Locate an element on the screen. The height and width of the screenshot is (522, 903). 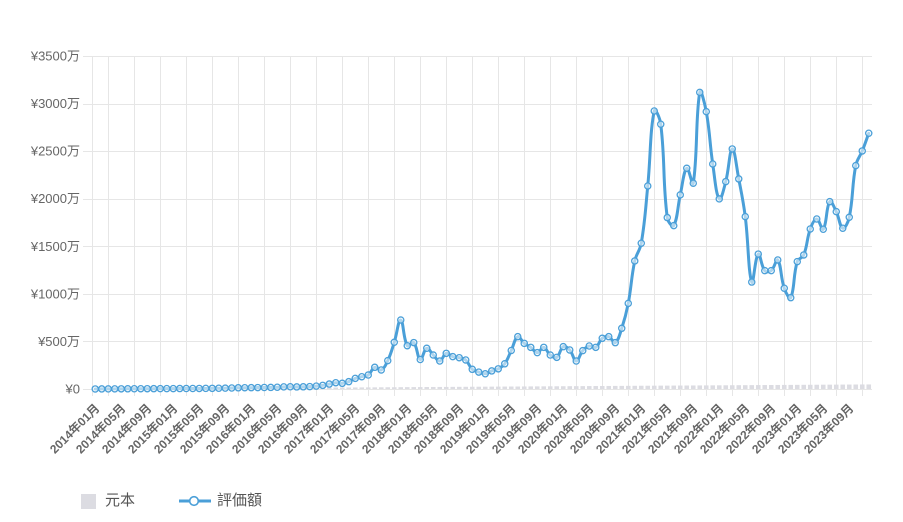
legend-item-valuation: 評価額 is located at coordinates (220, 501).